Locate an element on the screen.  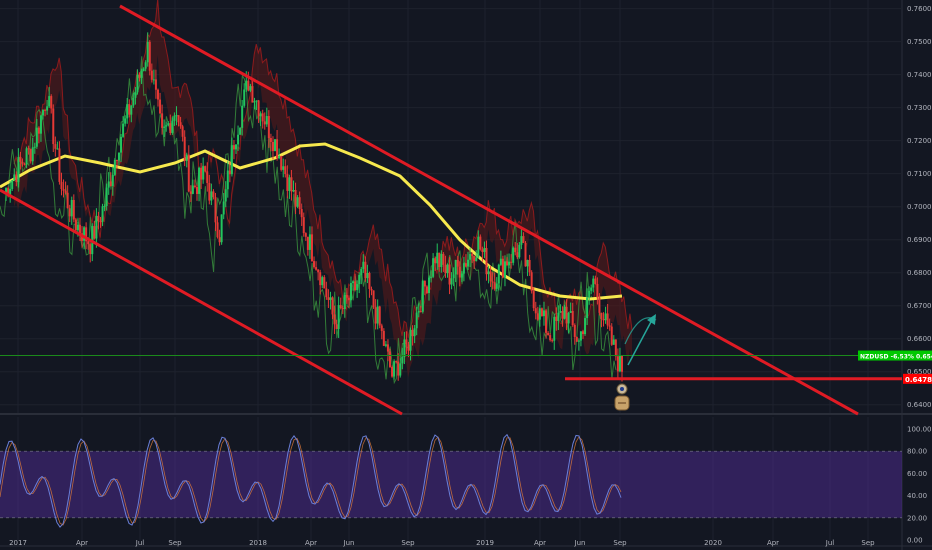
symbol-price-tag: NZDUSD -6.53% 0.65491 is located at coordinates (895, 355).